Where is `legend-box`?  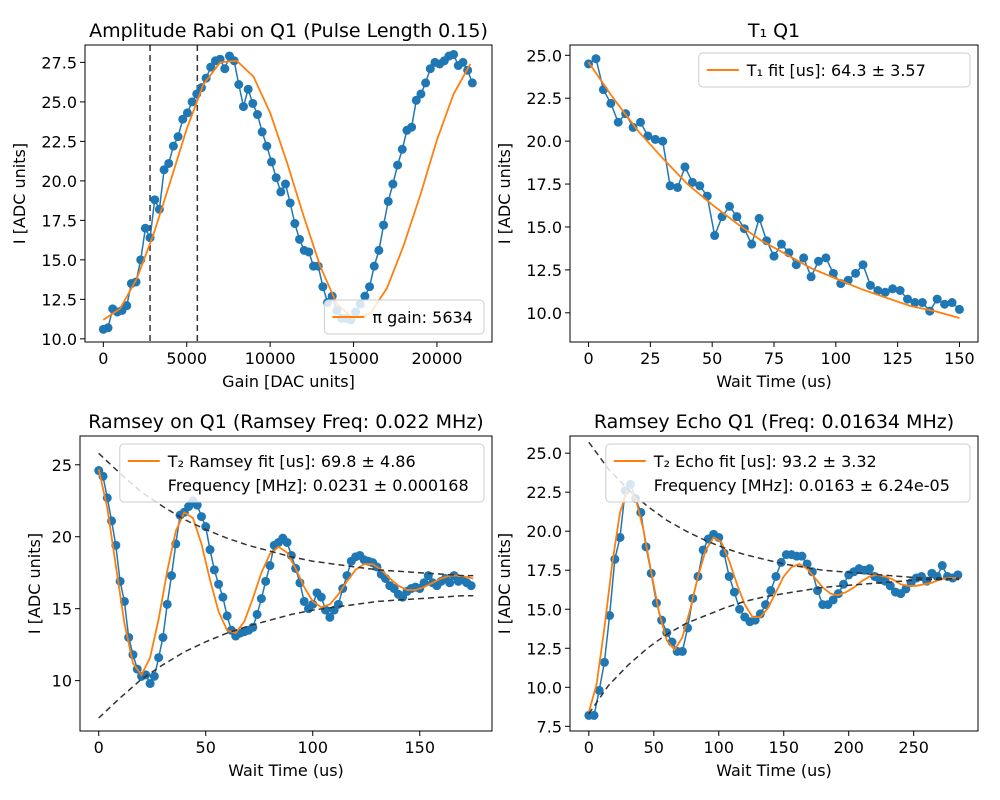 legend-box is located at coordinates (404, 317).